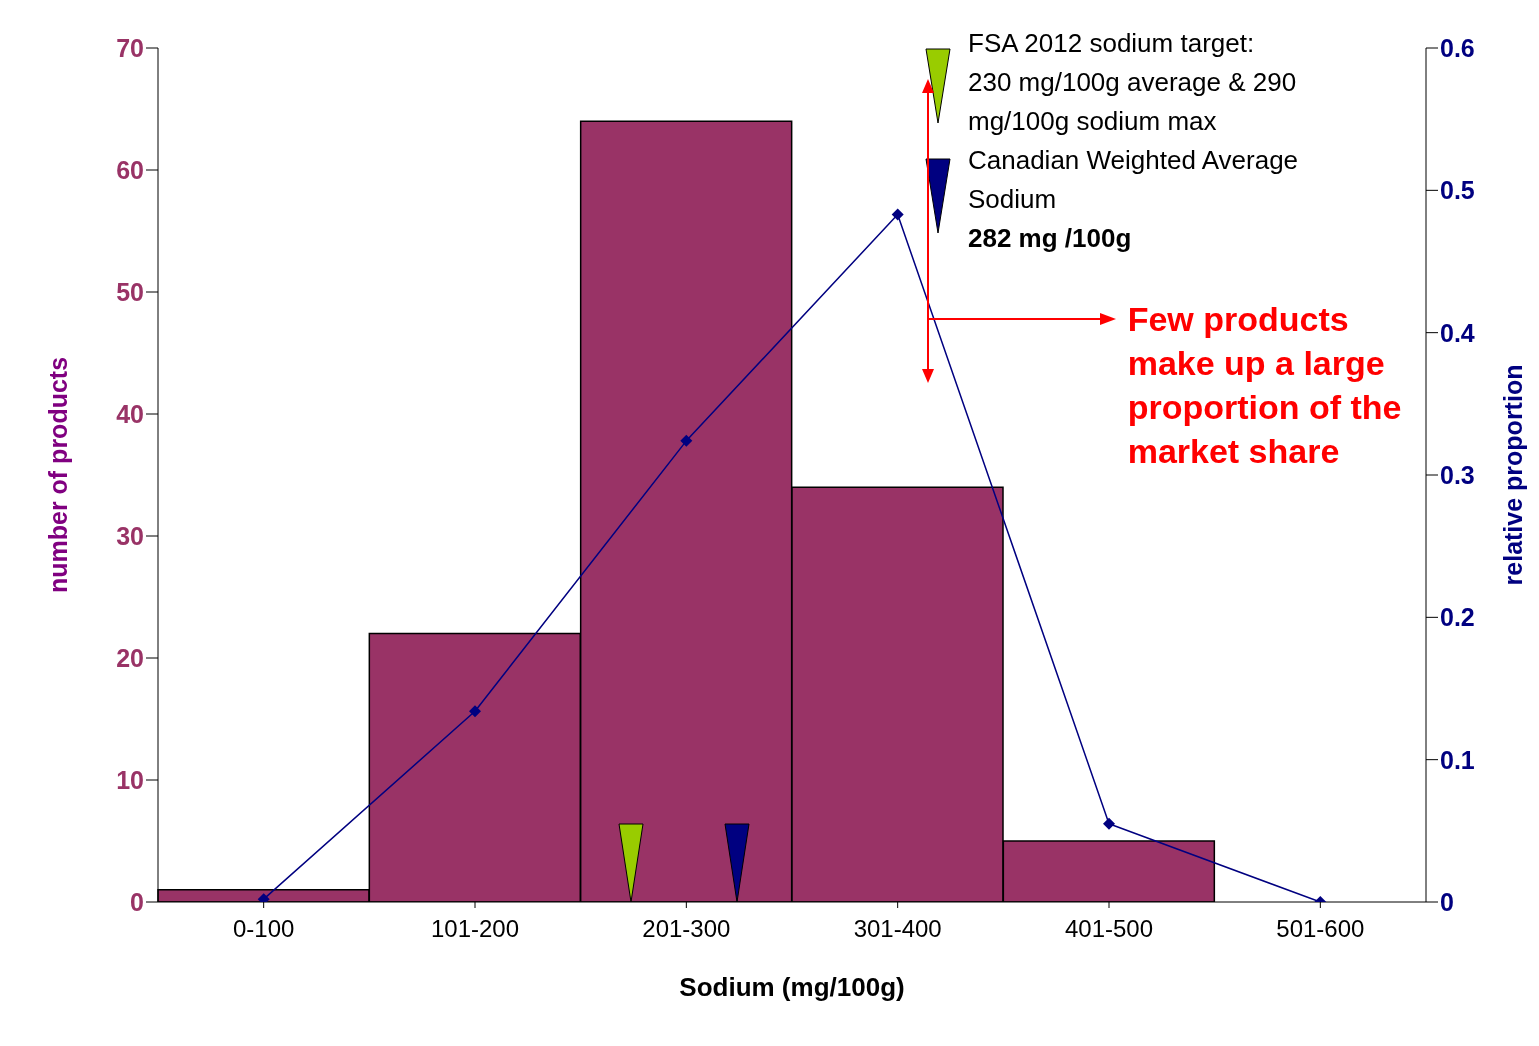  What do you see at coordinates (1512, 475) in the screenshot?
I see `y2-axis-title: relative proportion` at bounding box center [1512, 475].